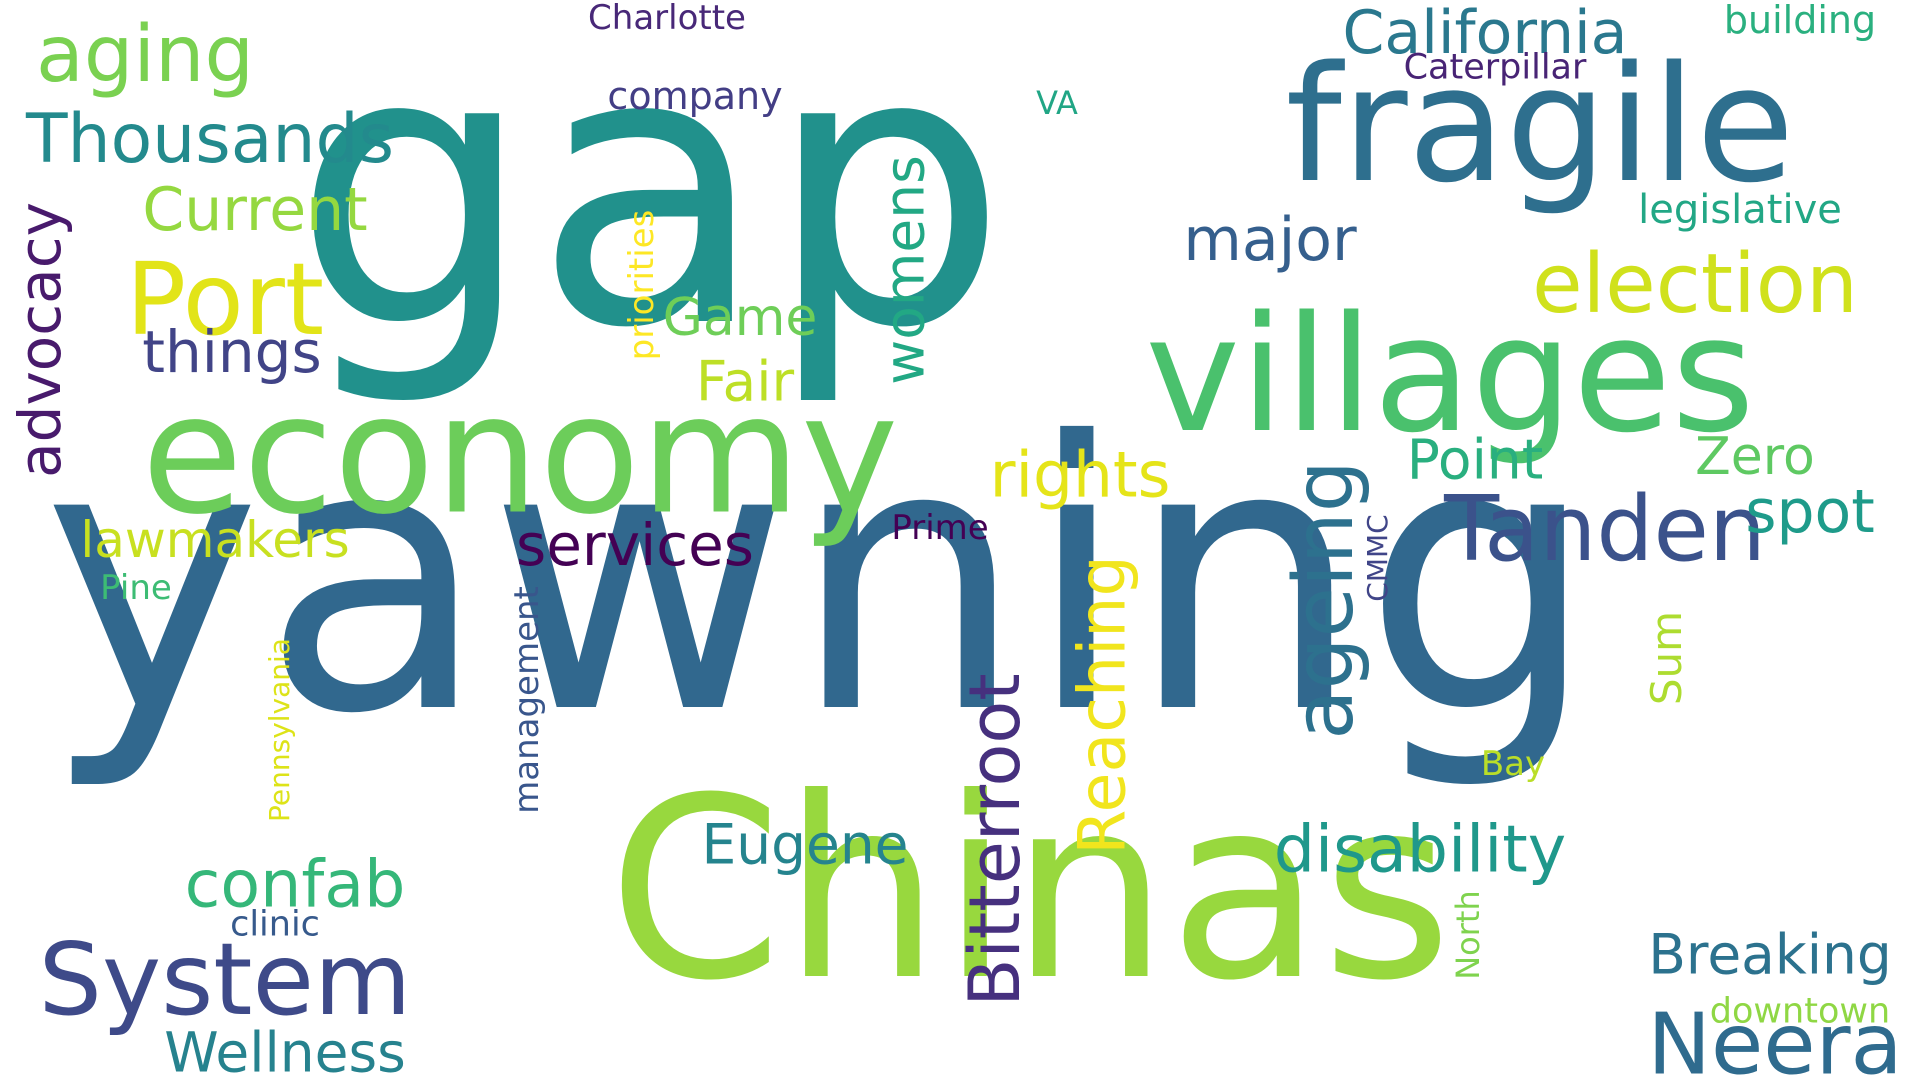 This screenshot has width=1920, height=1080. What do you see at coordinates (1666, 658) in the screenshot?
I see `word-sum: Sum` at bounding box center [1666, 658].